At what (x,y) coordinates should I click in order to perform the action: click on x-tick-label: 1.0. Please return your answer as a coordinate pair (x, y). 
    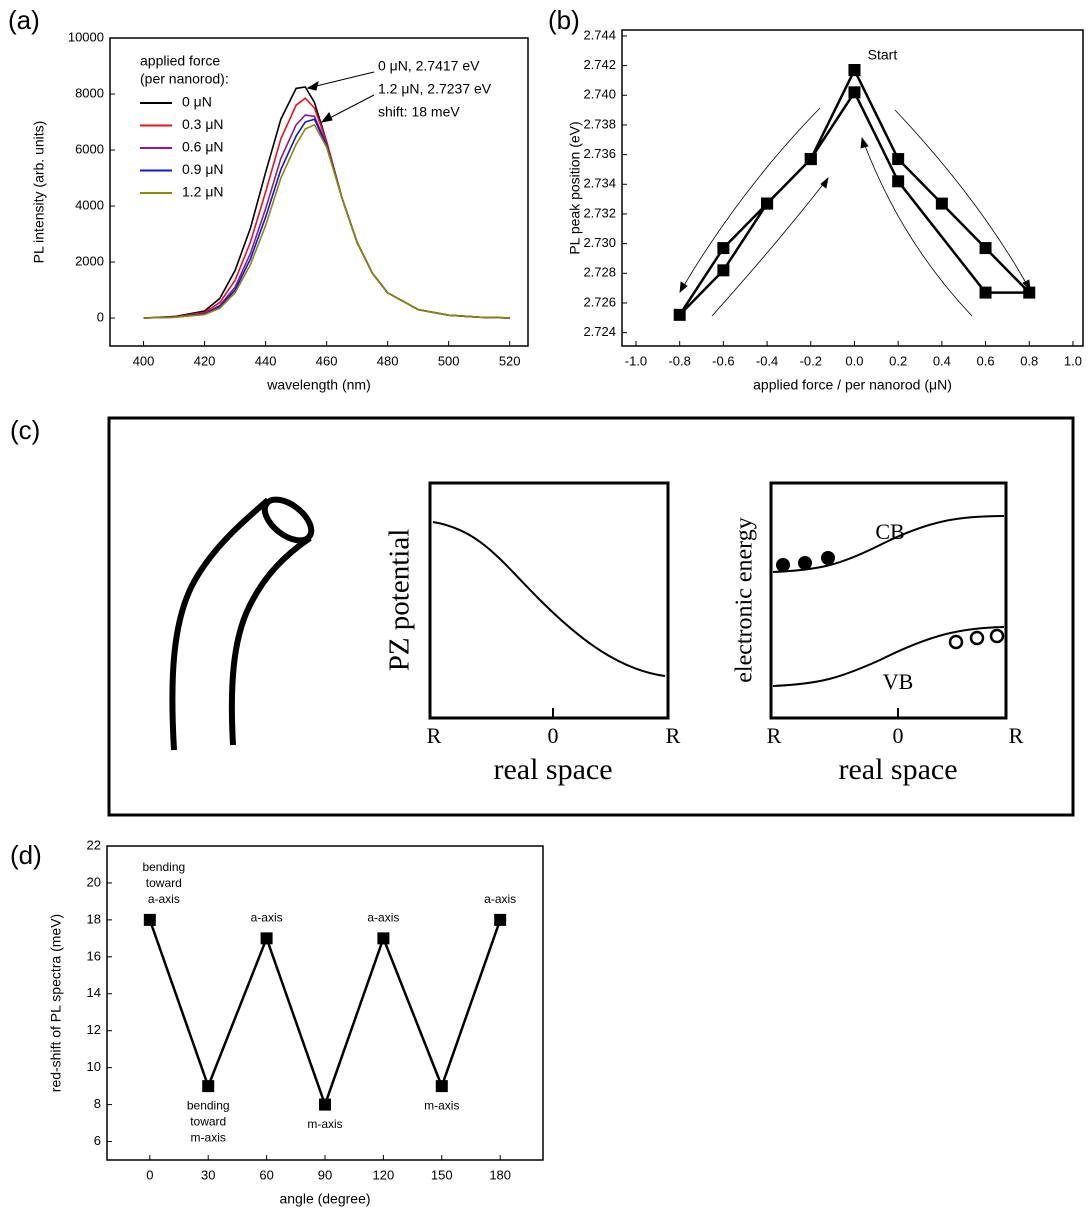
    Looking at the image, I should click on (1073, 360).